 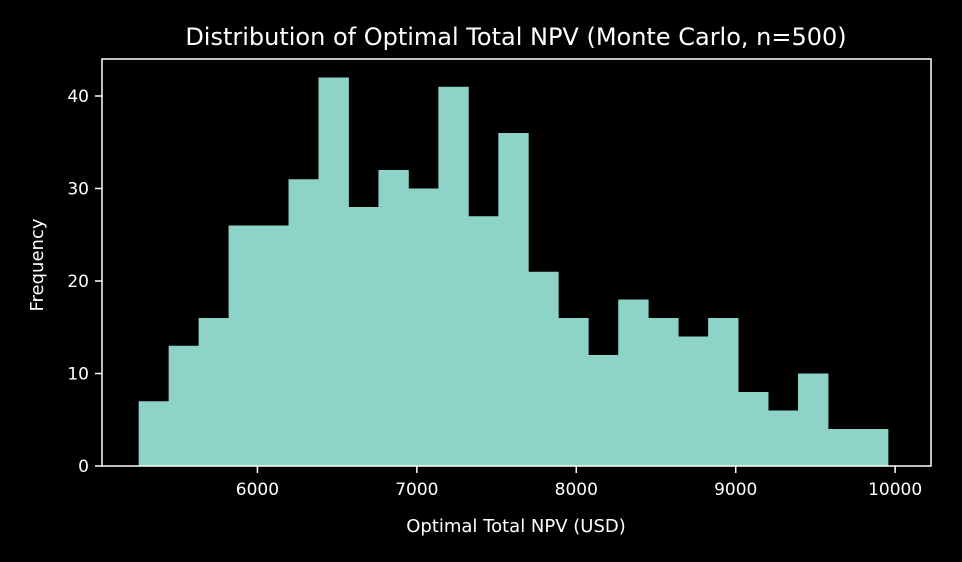 What do you see at coordinates (516, 526) in the screenshot?
I see `x-axis-label: Optimal Total NPV (USD)` at bounding box center [516, 526].